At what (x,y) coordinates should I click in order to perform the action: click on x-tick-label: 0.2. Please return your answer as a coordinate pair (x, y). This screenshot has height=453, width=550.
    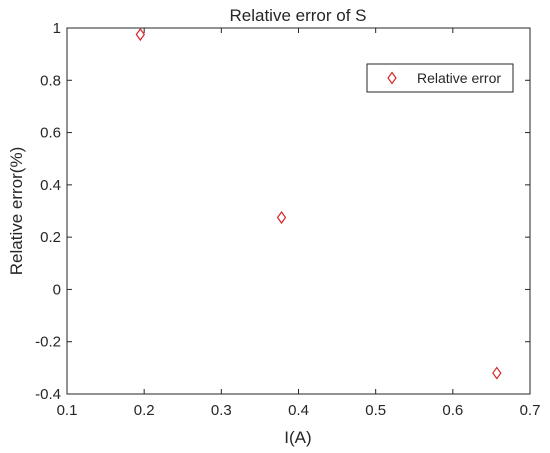
    Looking at the image, I should click on (144, 410).